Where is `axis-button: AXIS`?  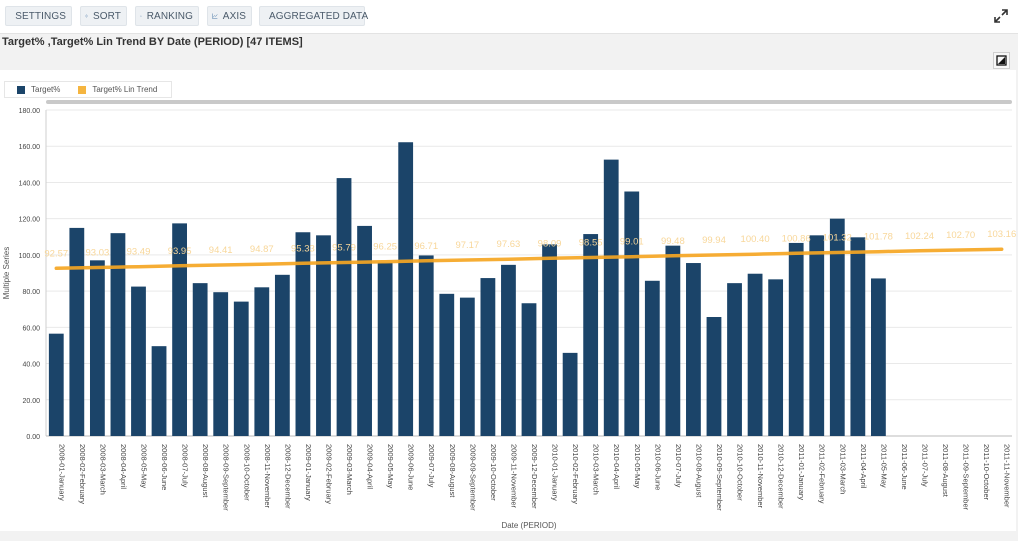
axis-button: AXIS is located at coordinates (229, 16).